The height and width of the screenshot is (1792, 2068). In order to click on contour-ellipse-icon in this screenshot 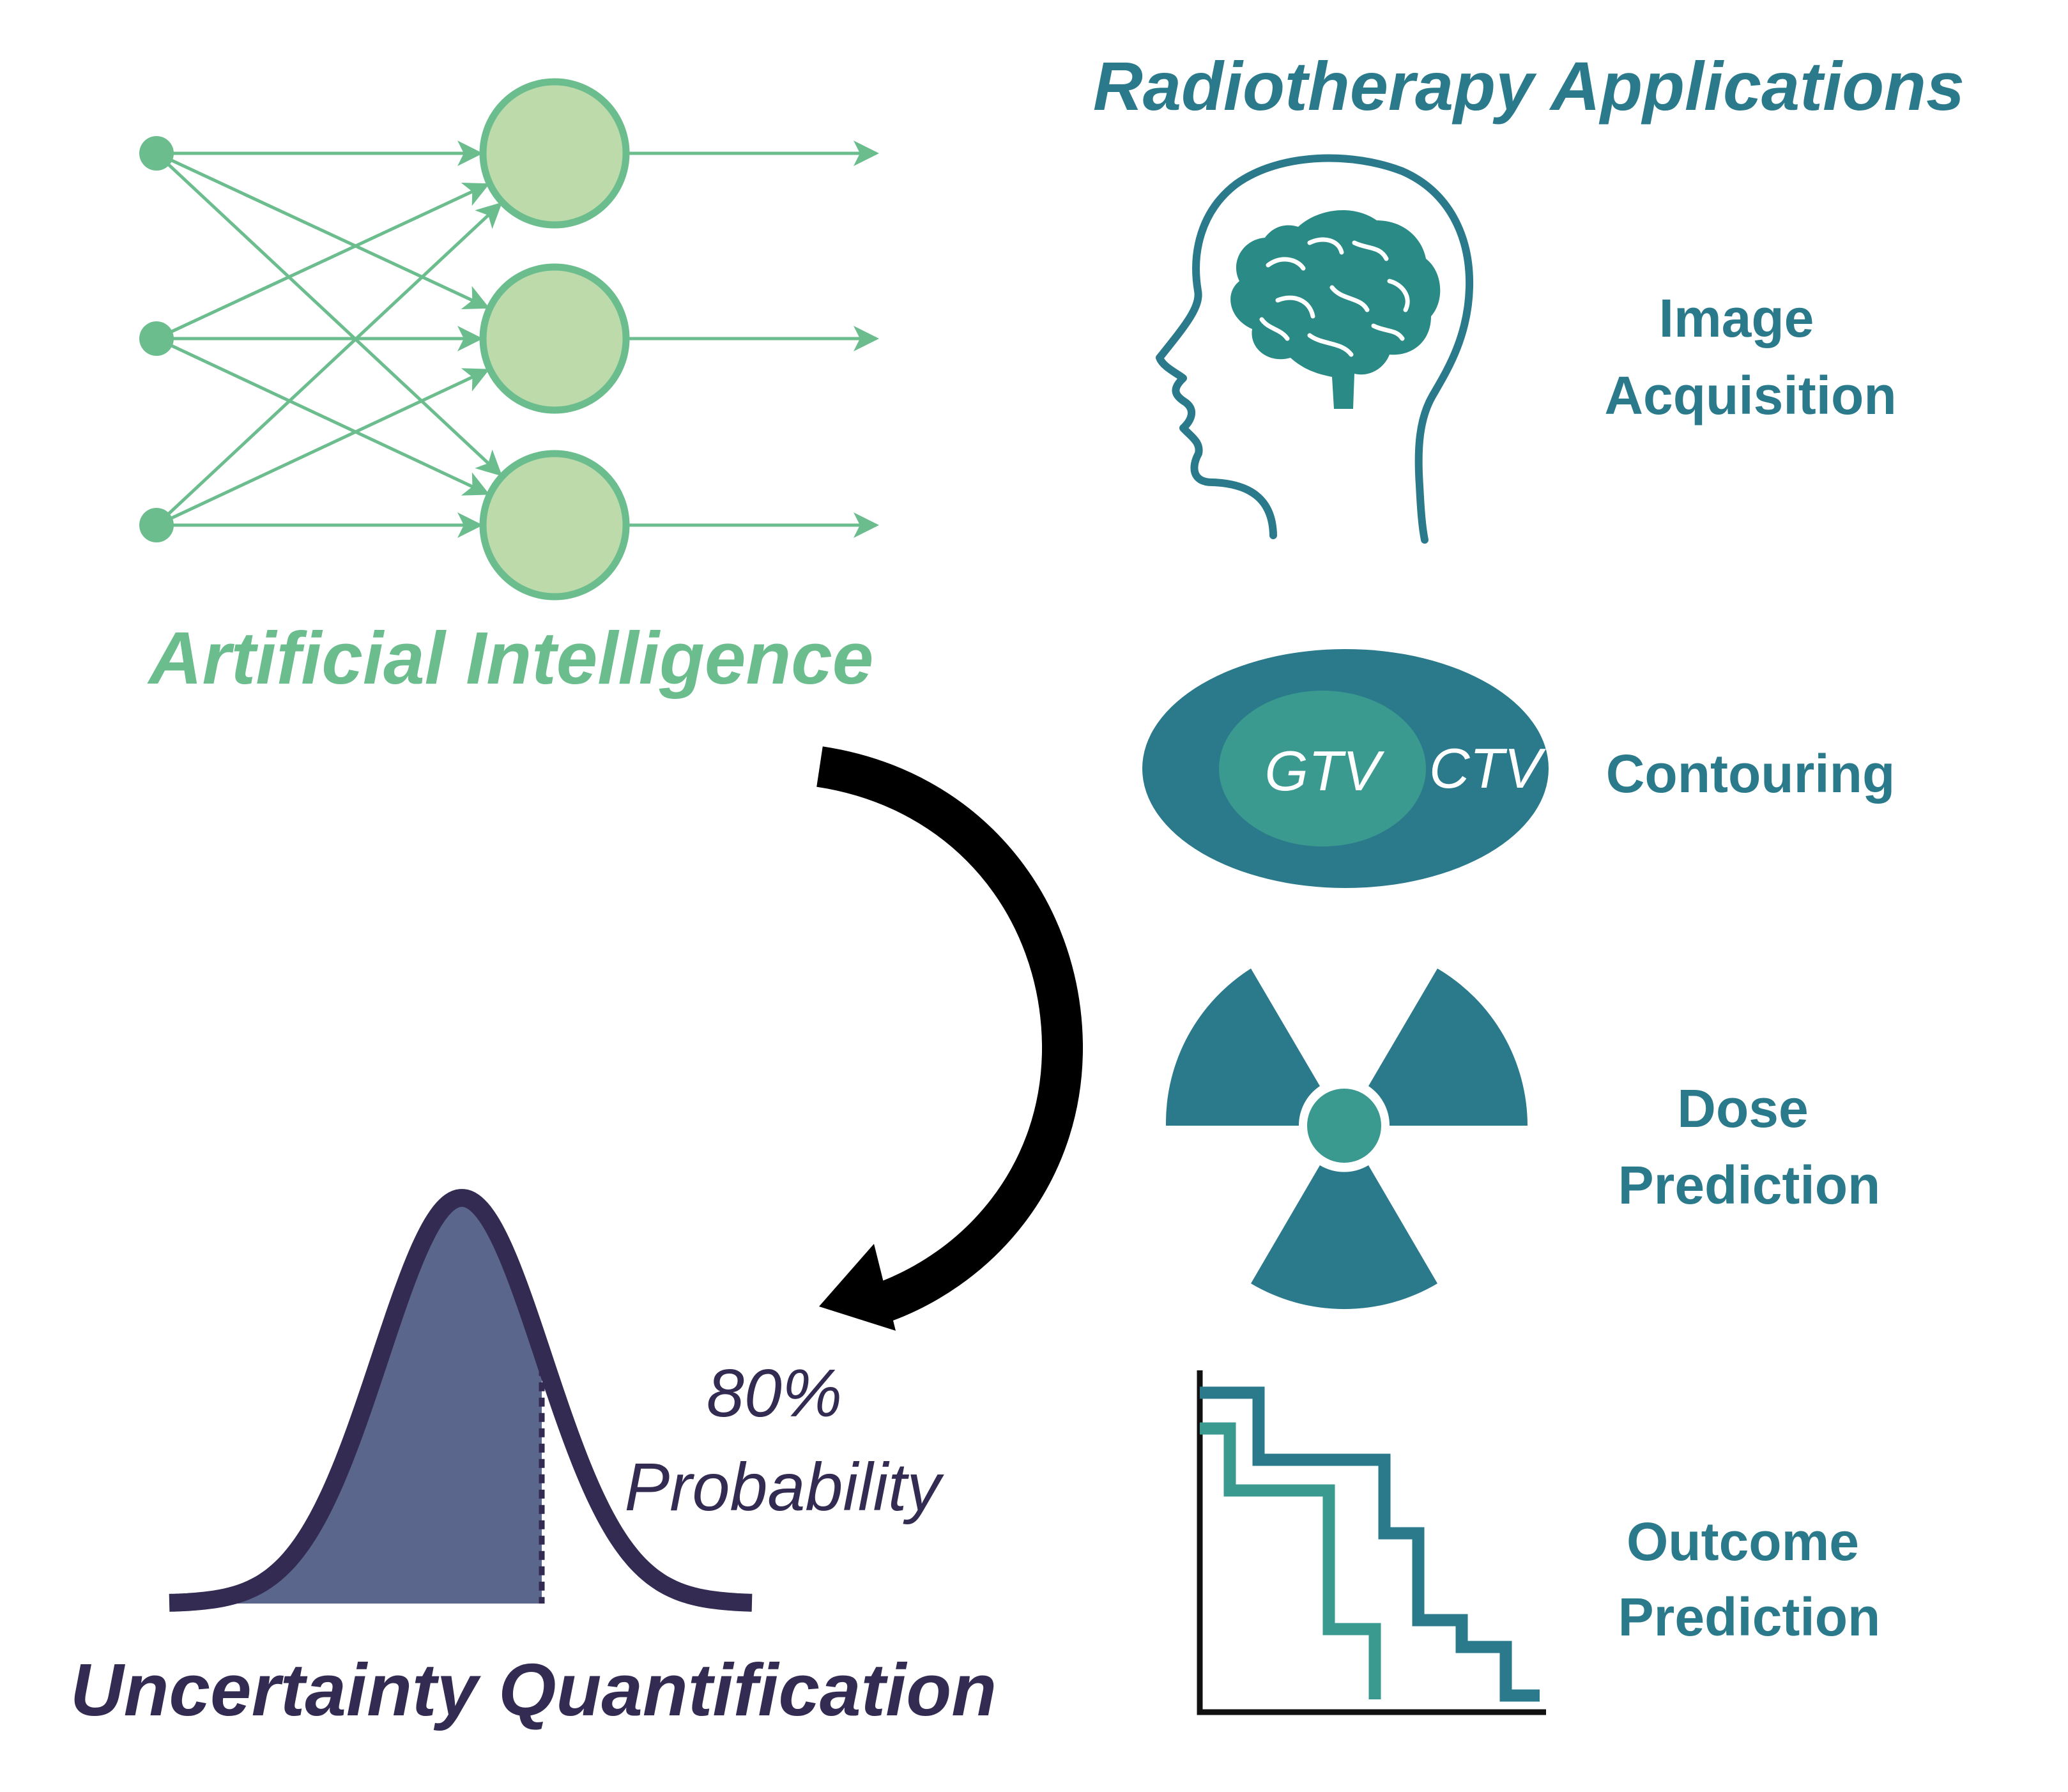, I will do `click(1345, 769)`.